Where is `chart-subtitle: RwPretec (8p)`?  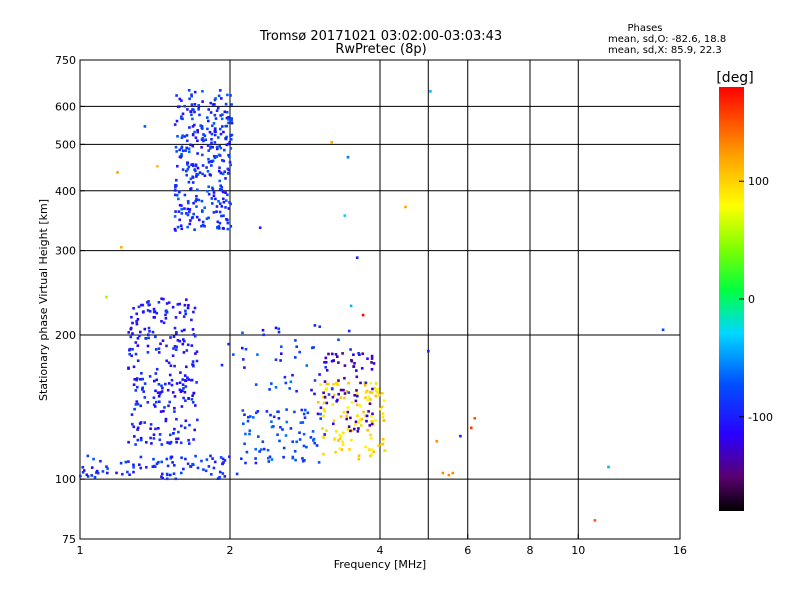 chart-subtitle: RwPretec (8p) is located at coordinates (380, 49).